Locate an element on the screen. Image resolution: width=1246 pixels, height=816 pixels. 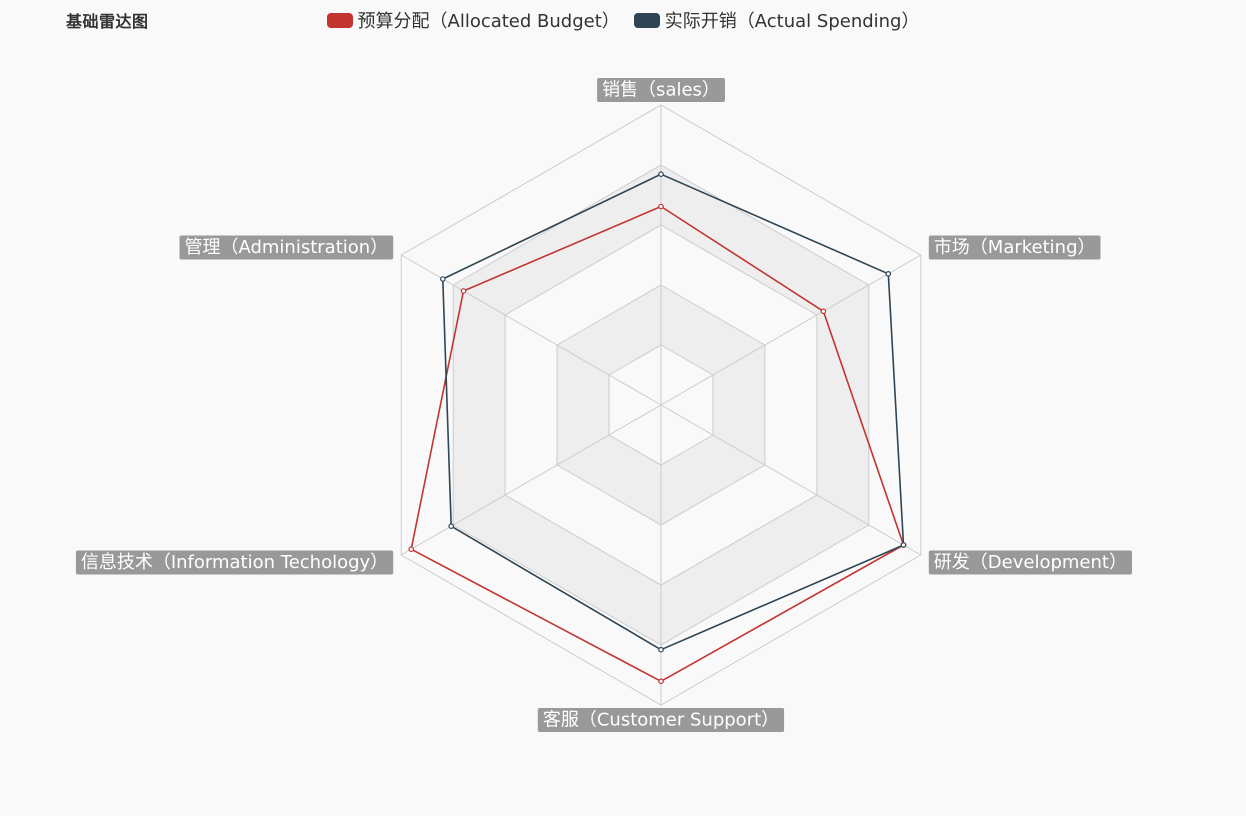
chart-title: 基础雷达图 is located at coordinates (107, 21).